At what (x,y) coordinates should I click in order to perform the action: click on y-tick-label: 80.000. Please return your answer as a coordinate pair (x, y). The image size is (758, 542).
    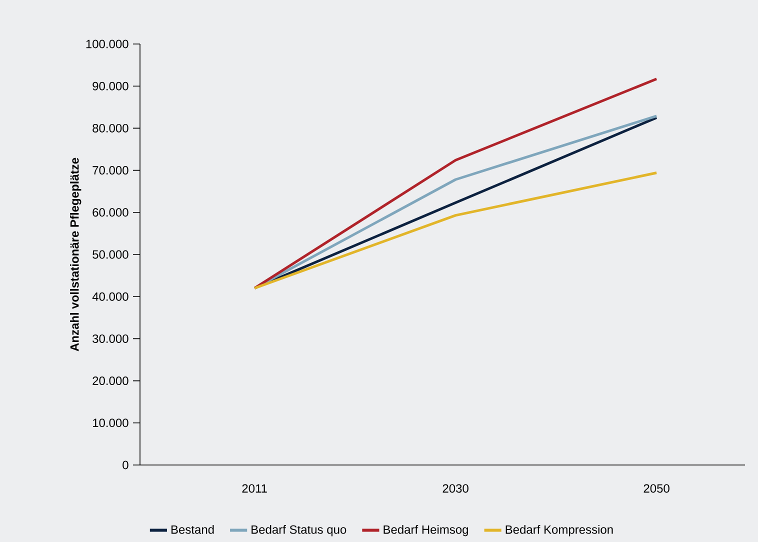
    Looking at the image, I should click on (110, 128).